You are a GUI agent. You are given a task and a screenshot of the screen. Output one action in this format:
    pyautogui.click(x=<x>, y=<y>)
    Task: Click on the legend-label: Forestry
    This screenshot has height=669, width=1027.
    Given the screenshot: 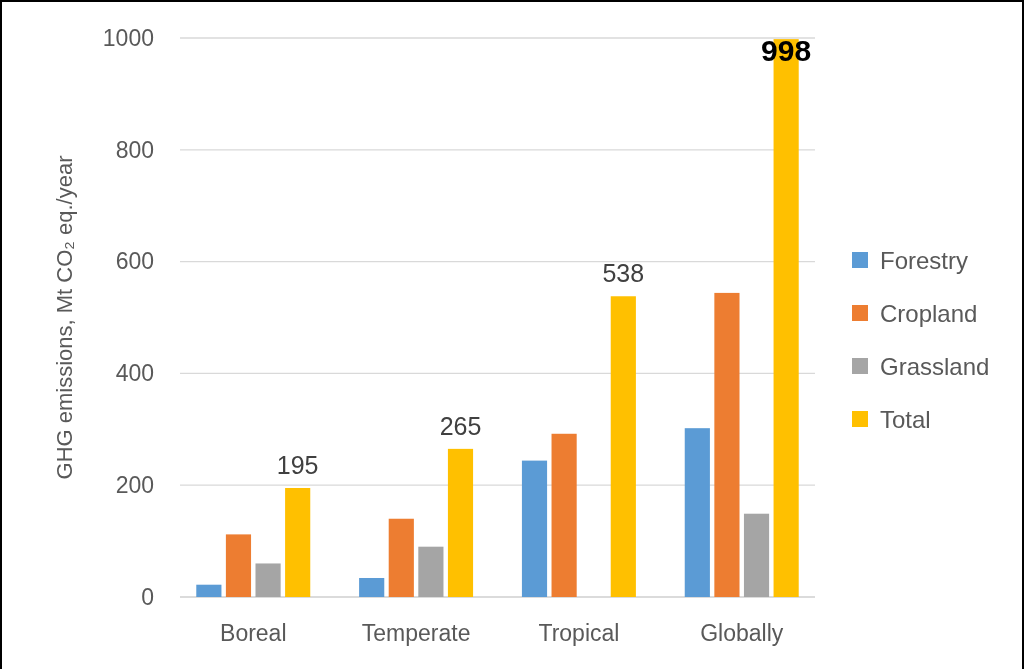 What is the action you would take?
    pyautogui.click(x=924, y=260)
    